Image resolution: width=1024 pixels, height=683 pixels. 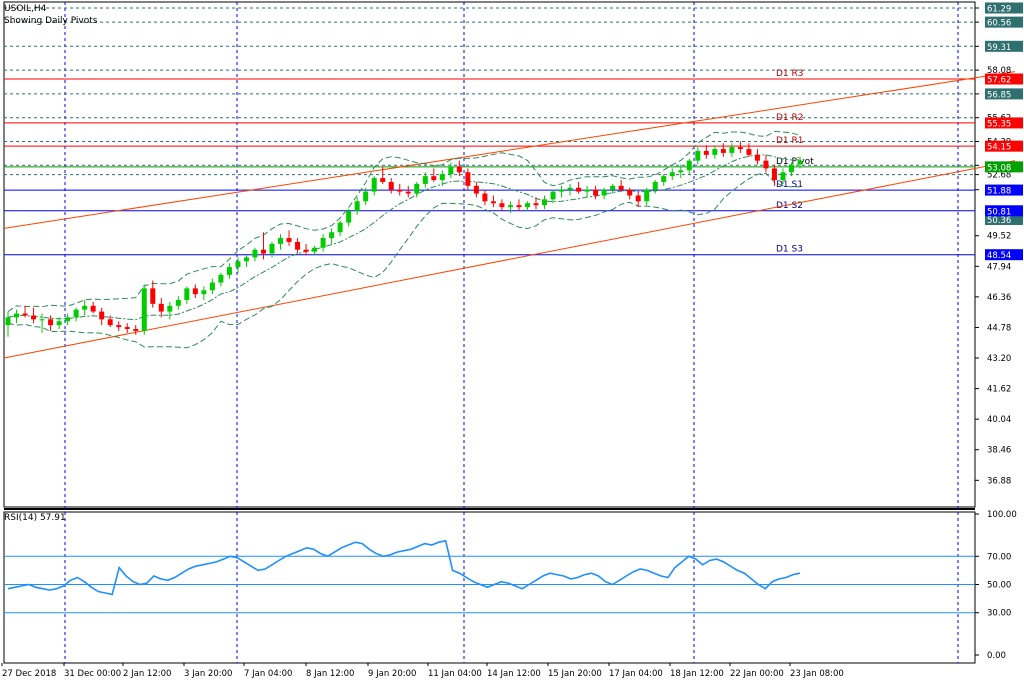 I want to click on time-tick-label: 14 Jan 12:00, so click(x=514, y=674).